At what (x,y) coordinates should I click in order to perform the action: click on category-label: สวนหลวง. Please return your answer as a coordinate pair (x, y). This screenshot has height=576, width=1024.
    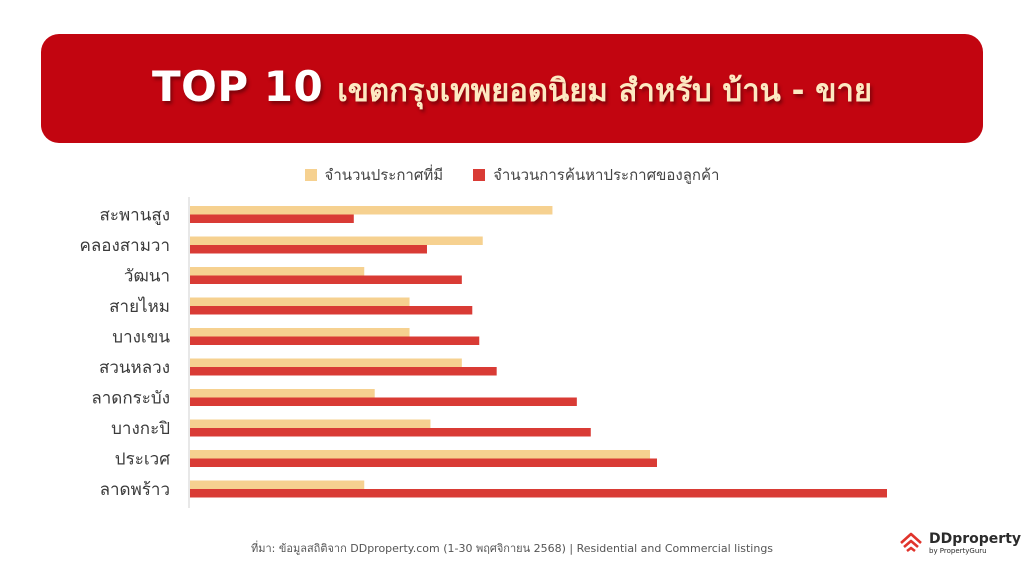
    Looking at the image, I should click on (134, 368).